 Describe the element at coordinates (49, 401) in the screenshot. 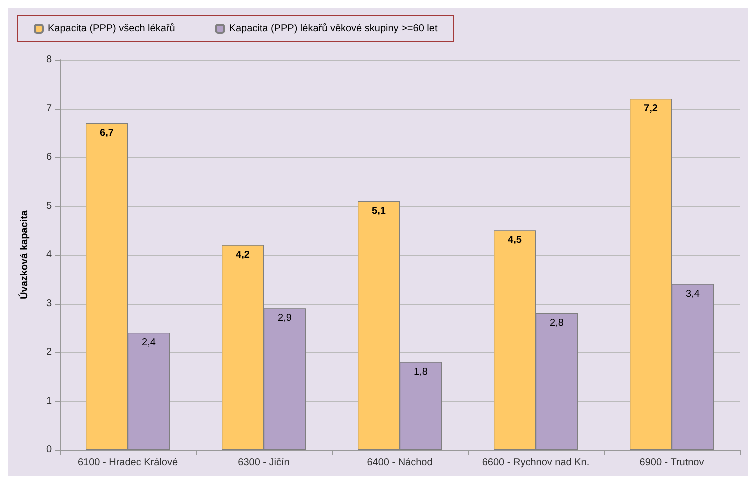

I see `y-tick-label: 1` at that location.